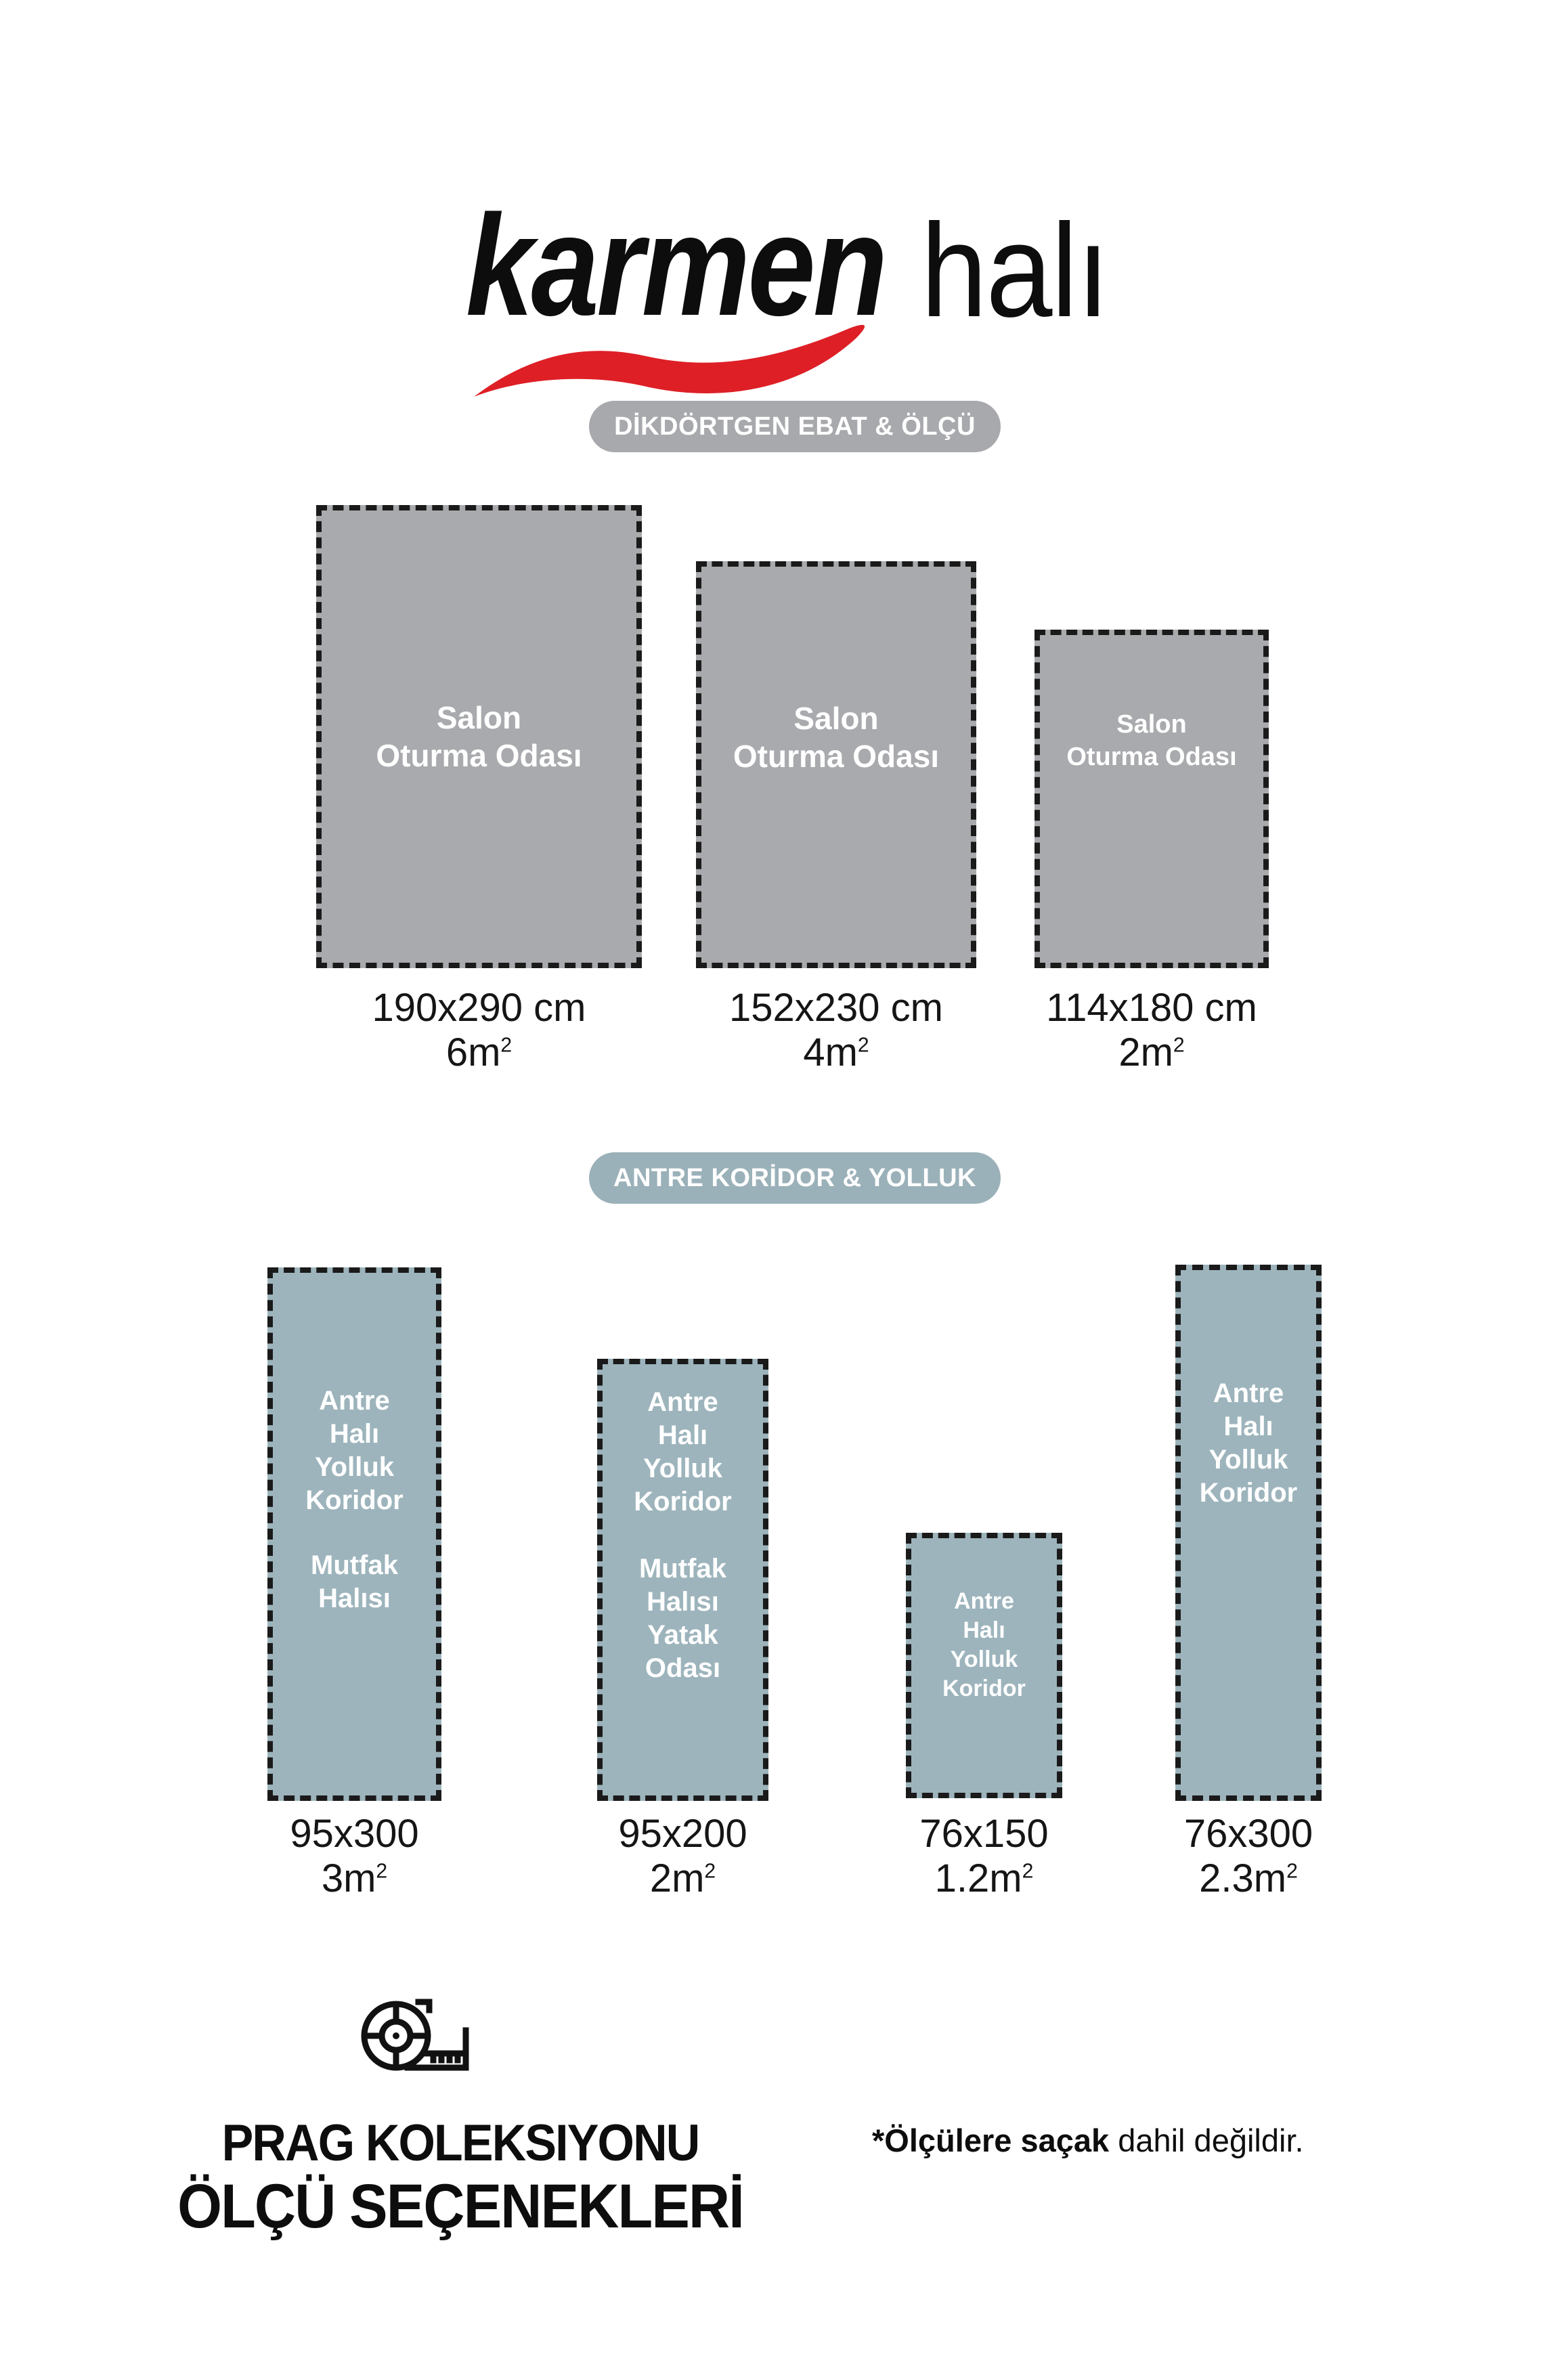  Describe the element at coordinates (479, 1030) in the screenshot. I see `size-label-190x290: 190x290 cm 6m2` at that location.